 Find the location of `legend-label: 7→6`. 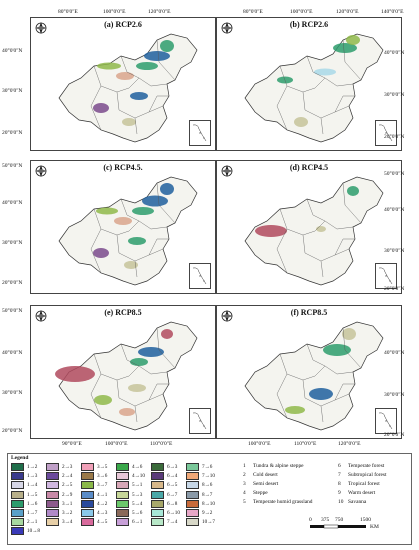

legend-label: 7→6 is located at coordinates (207, 467).